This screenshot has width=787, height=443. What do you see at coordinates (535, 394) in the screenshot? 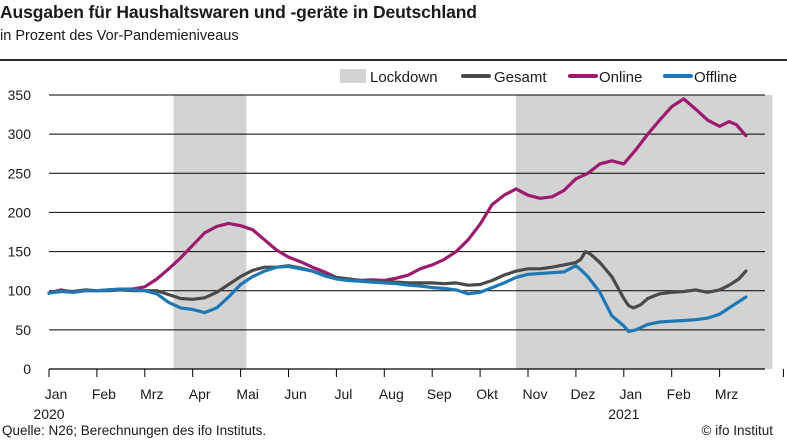
I see `x-tick-label-10: Nov` at bounding box center [535, 394].